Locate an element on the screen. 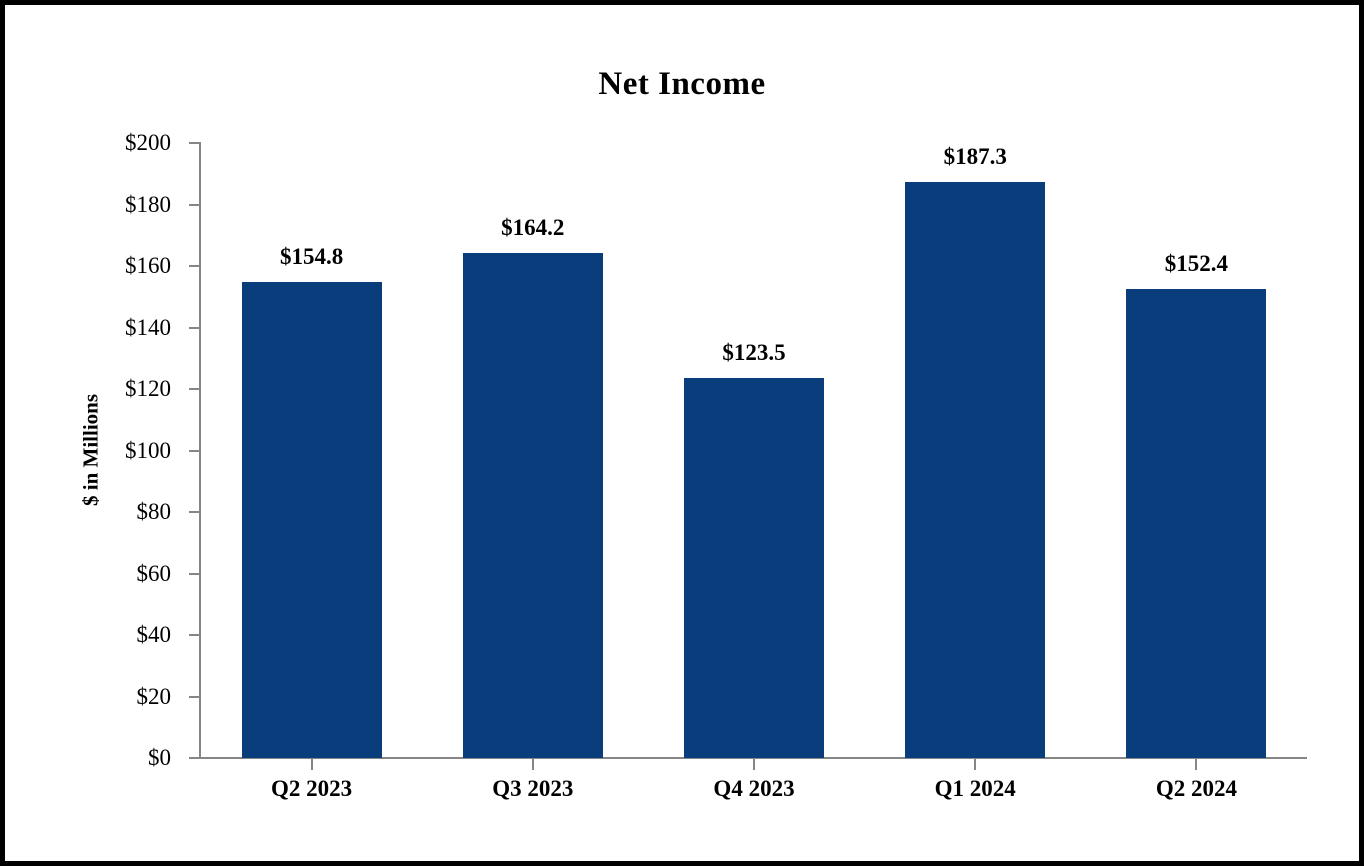 This screenshot has width=1364, height=866. x-axis-category-label: Q2 2024 is located at coordinates (1196, 788).